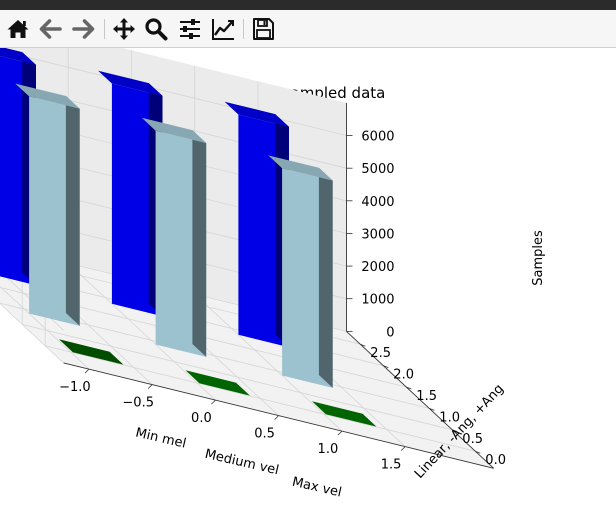  Describe the element at coordinates (390, 332) in the screenshot. I see `z-tick-label: 0` at that location.